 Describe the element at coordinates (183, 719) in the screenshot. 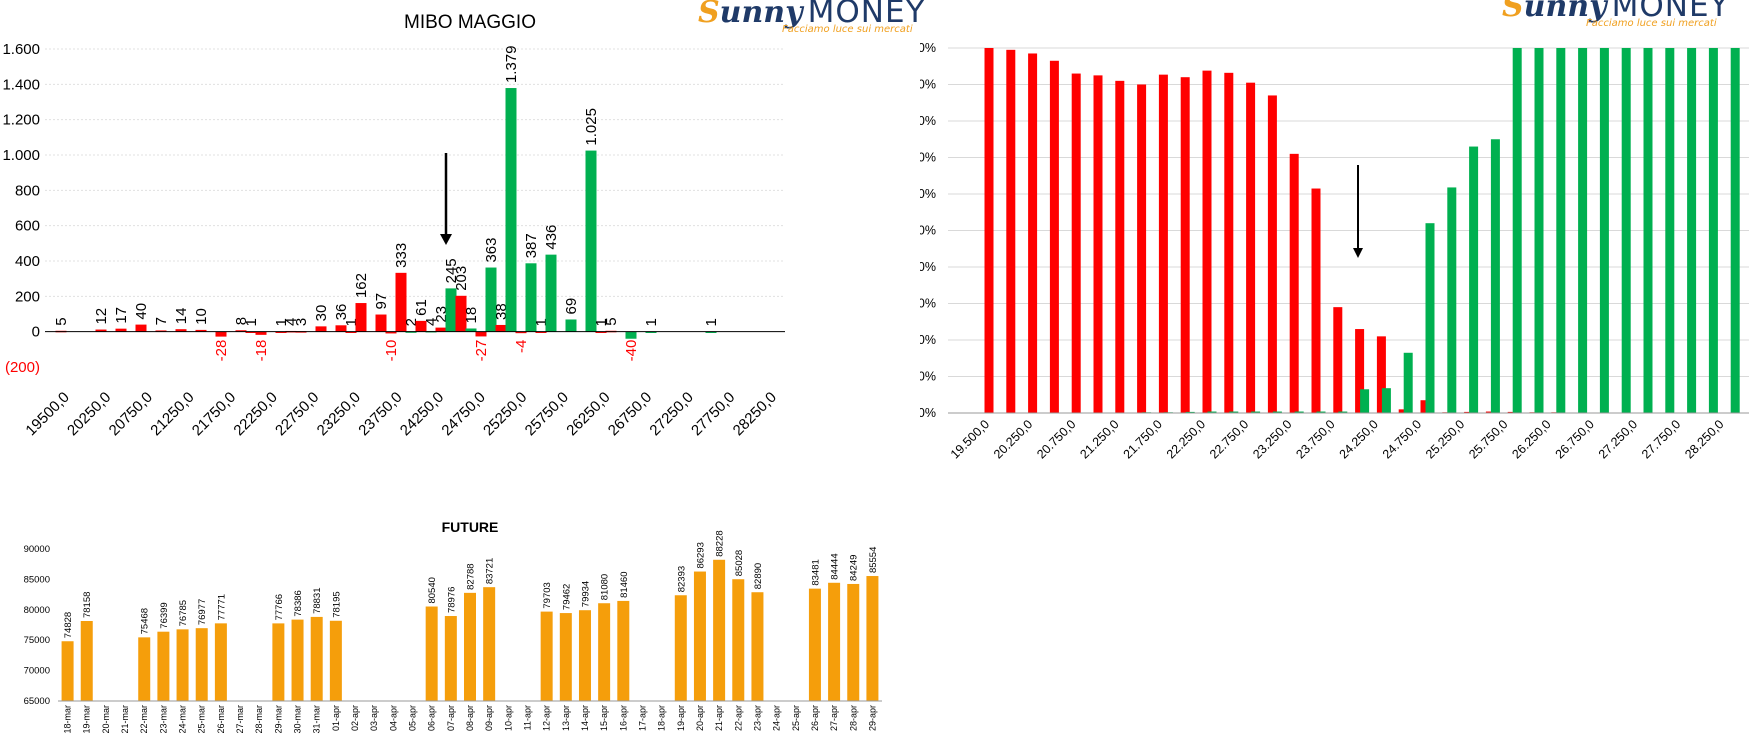

I see `x-tick-label: 24-mar` at that location.